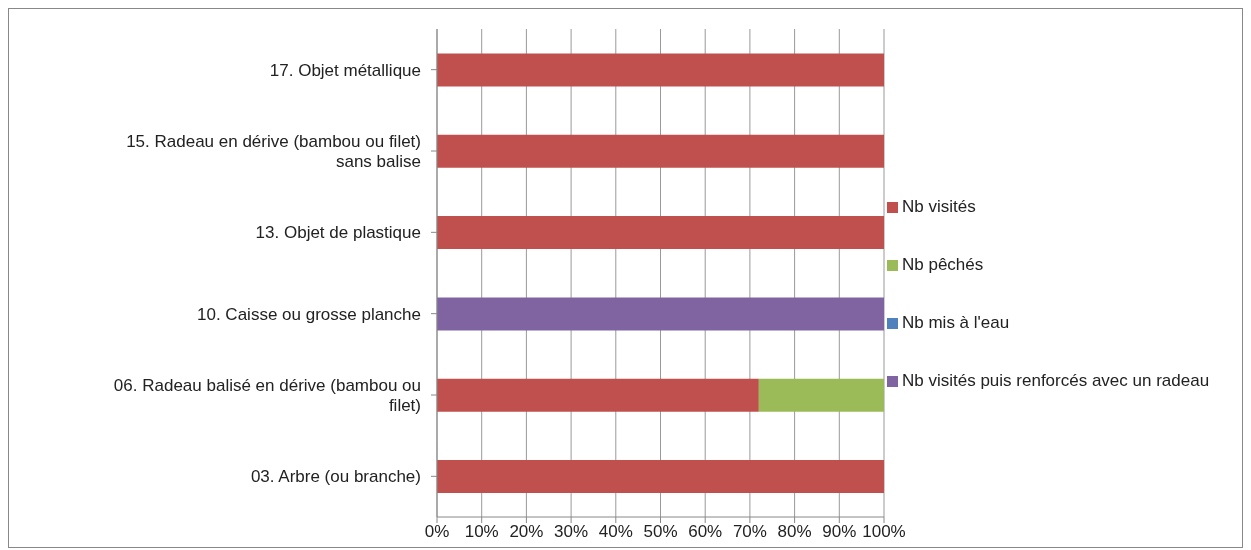 The image size is (1251, 550). Describe the element at coordinates (437, 532) in the screenshot. I see `x-tick-label: 0%` at that location.